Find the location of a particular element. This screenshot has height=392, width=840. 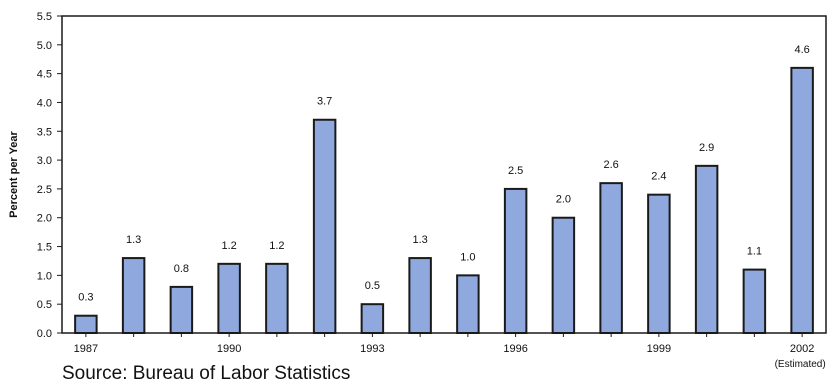

x-tick-label-1993: 1993 is located at coordinates (372, 349).